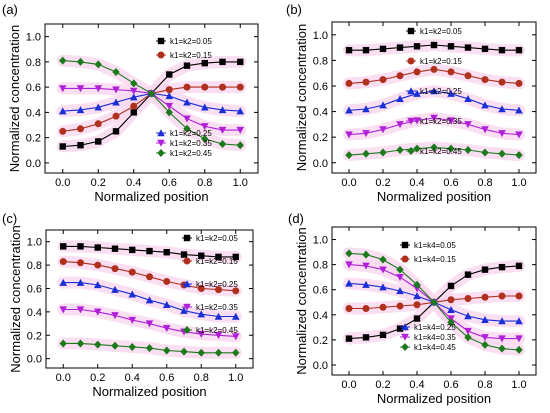 Image resolution: width=550 pixels, height=413 pixels. I want to click on panel-label: (c), so click(9, 218).